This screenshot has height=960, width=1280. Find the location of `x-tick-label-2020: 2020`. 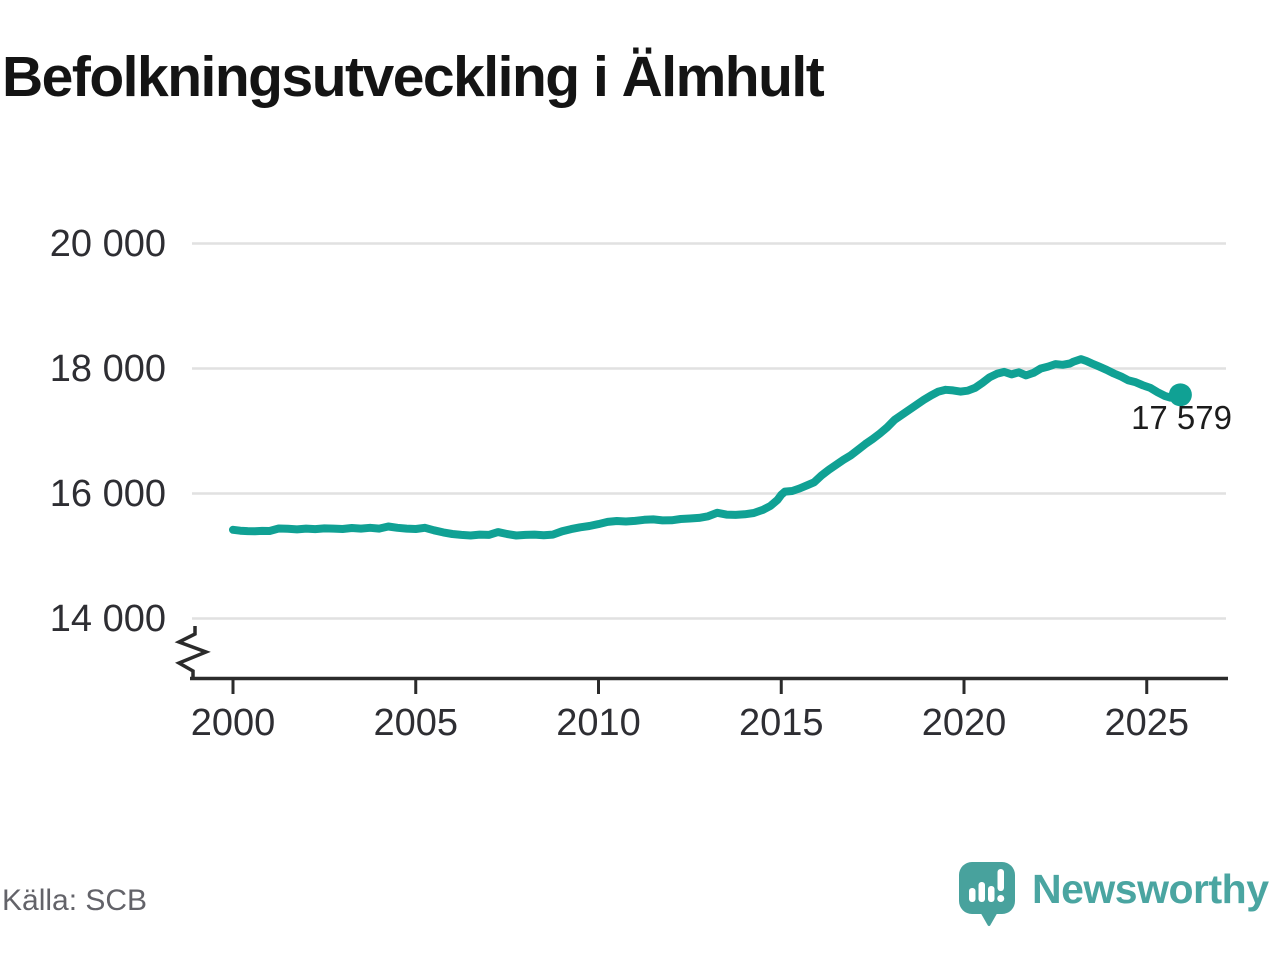

x-tick-label-2020: 2020 is located at coordinates (964, 723).